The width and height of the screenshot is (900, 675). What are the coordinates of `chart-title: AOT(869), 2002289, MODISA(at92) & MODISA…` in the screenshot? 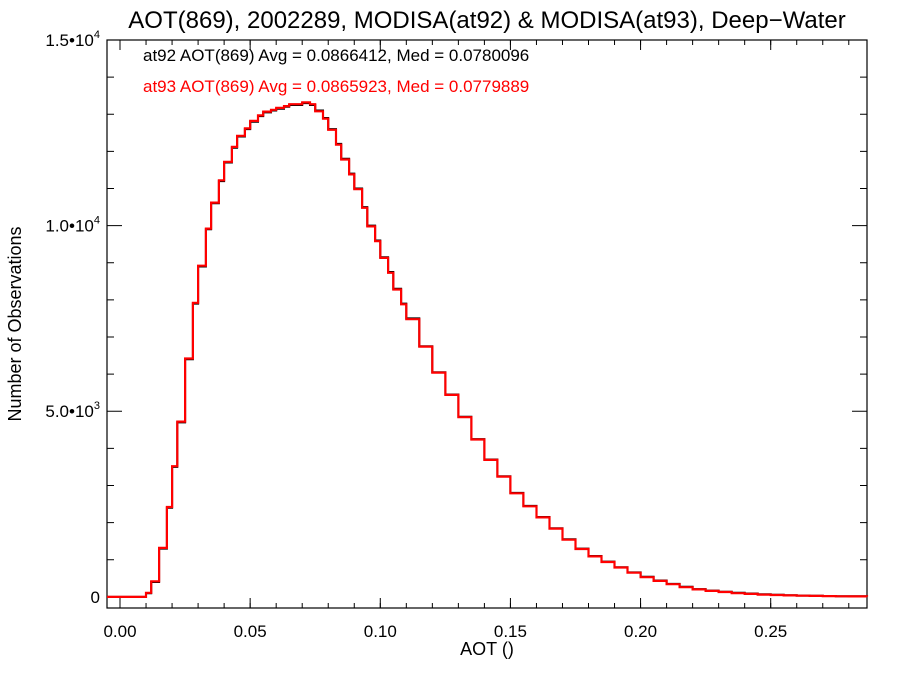 It's located at (486, 20).